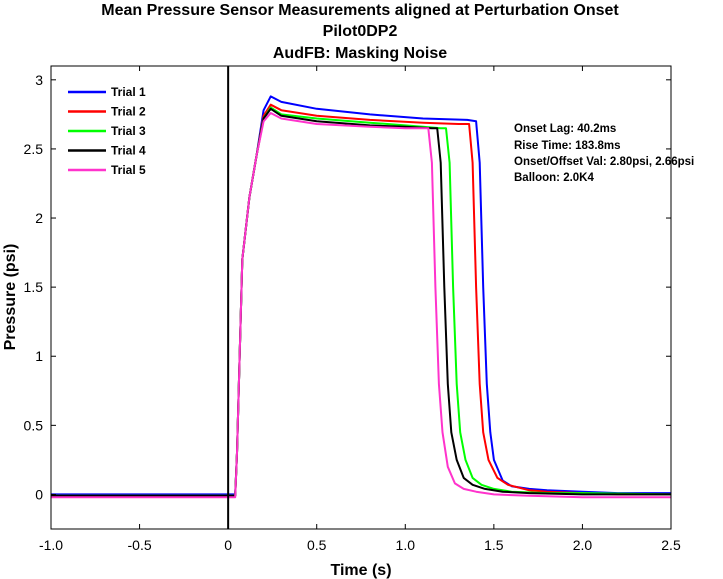 The height and width of the screenshot is (579, 723). What do you see at coordinates (128, 170) in the screenshot?
I see `legend-label-trial-5: Trial 5` at bounding box center [128, 170].